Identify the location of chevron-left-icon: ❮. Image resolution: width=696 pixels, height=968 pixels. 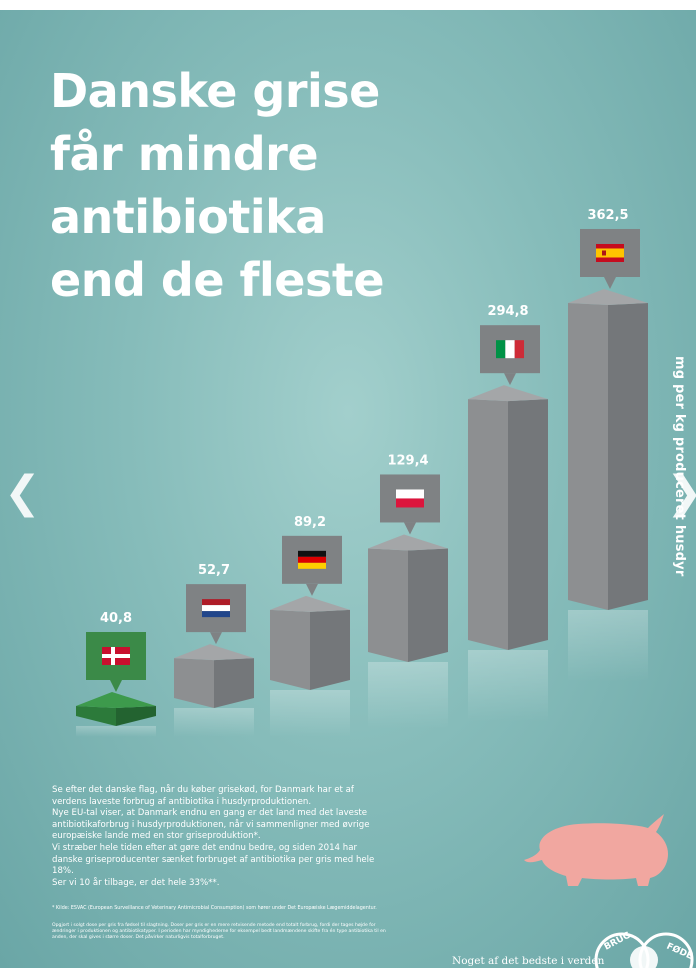
(22, 492).